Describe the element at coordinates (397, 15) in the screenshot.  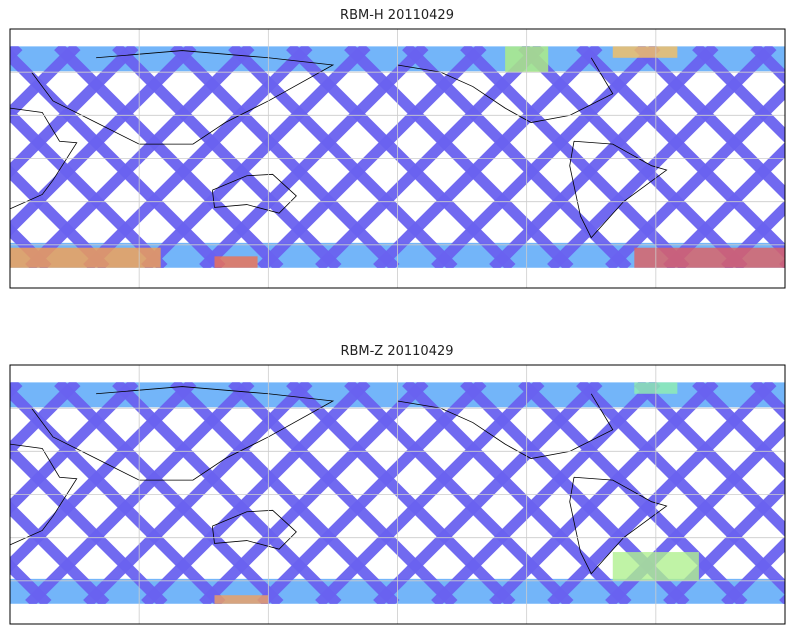
I see `map-title-rbm-h: RBM-H 20110429` at that location.